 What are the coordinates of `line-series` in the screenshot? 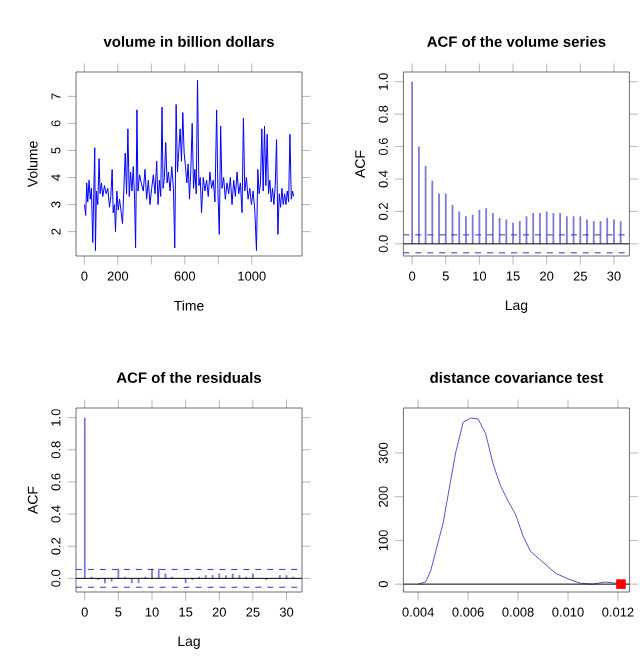 It's located at (189, 165).